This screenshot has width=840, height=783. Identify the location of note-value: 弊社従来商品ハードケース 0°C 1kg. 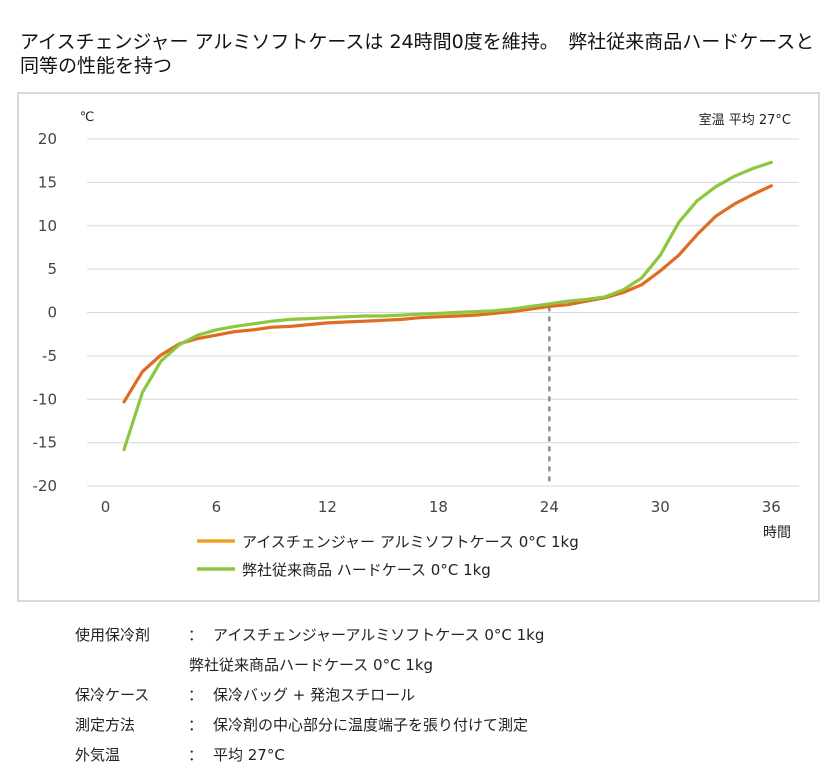
(311, 665).